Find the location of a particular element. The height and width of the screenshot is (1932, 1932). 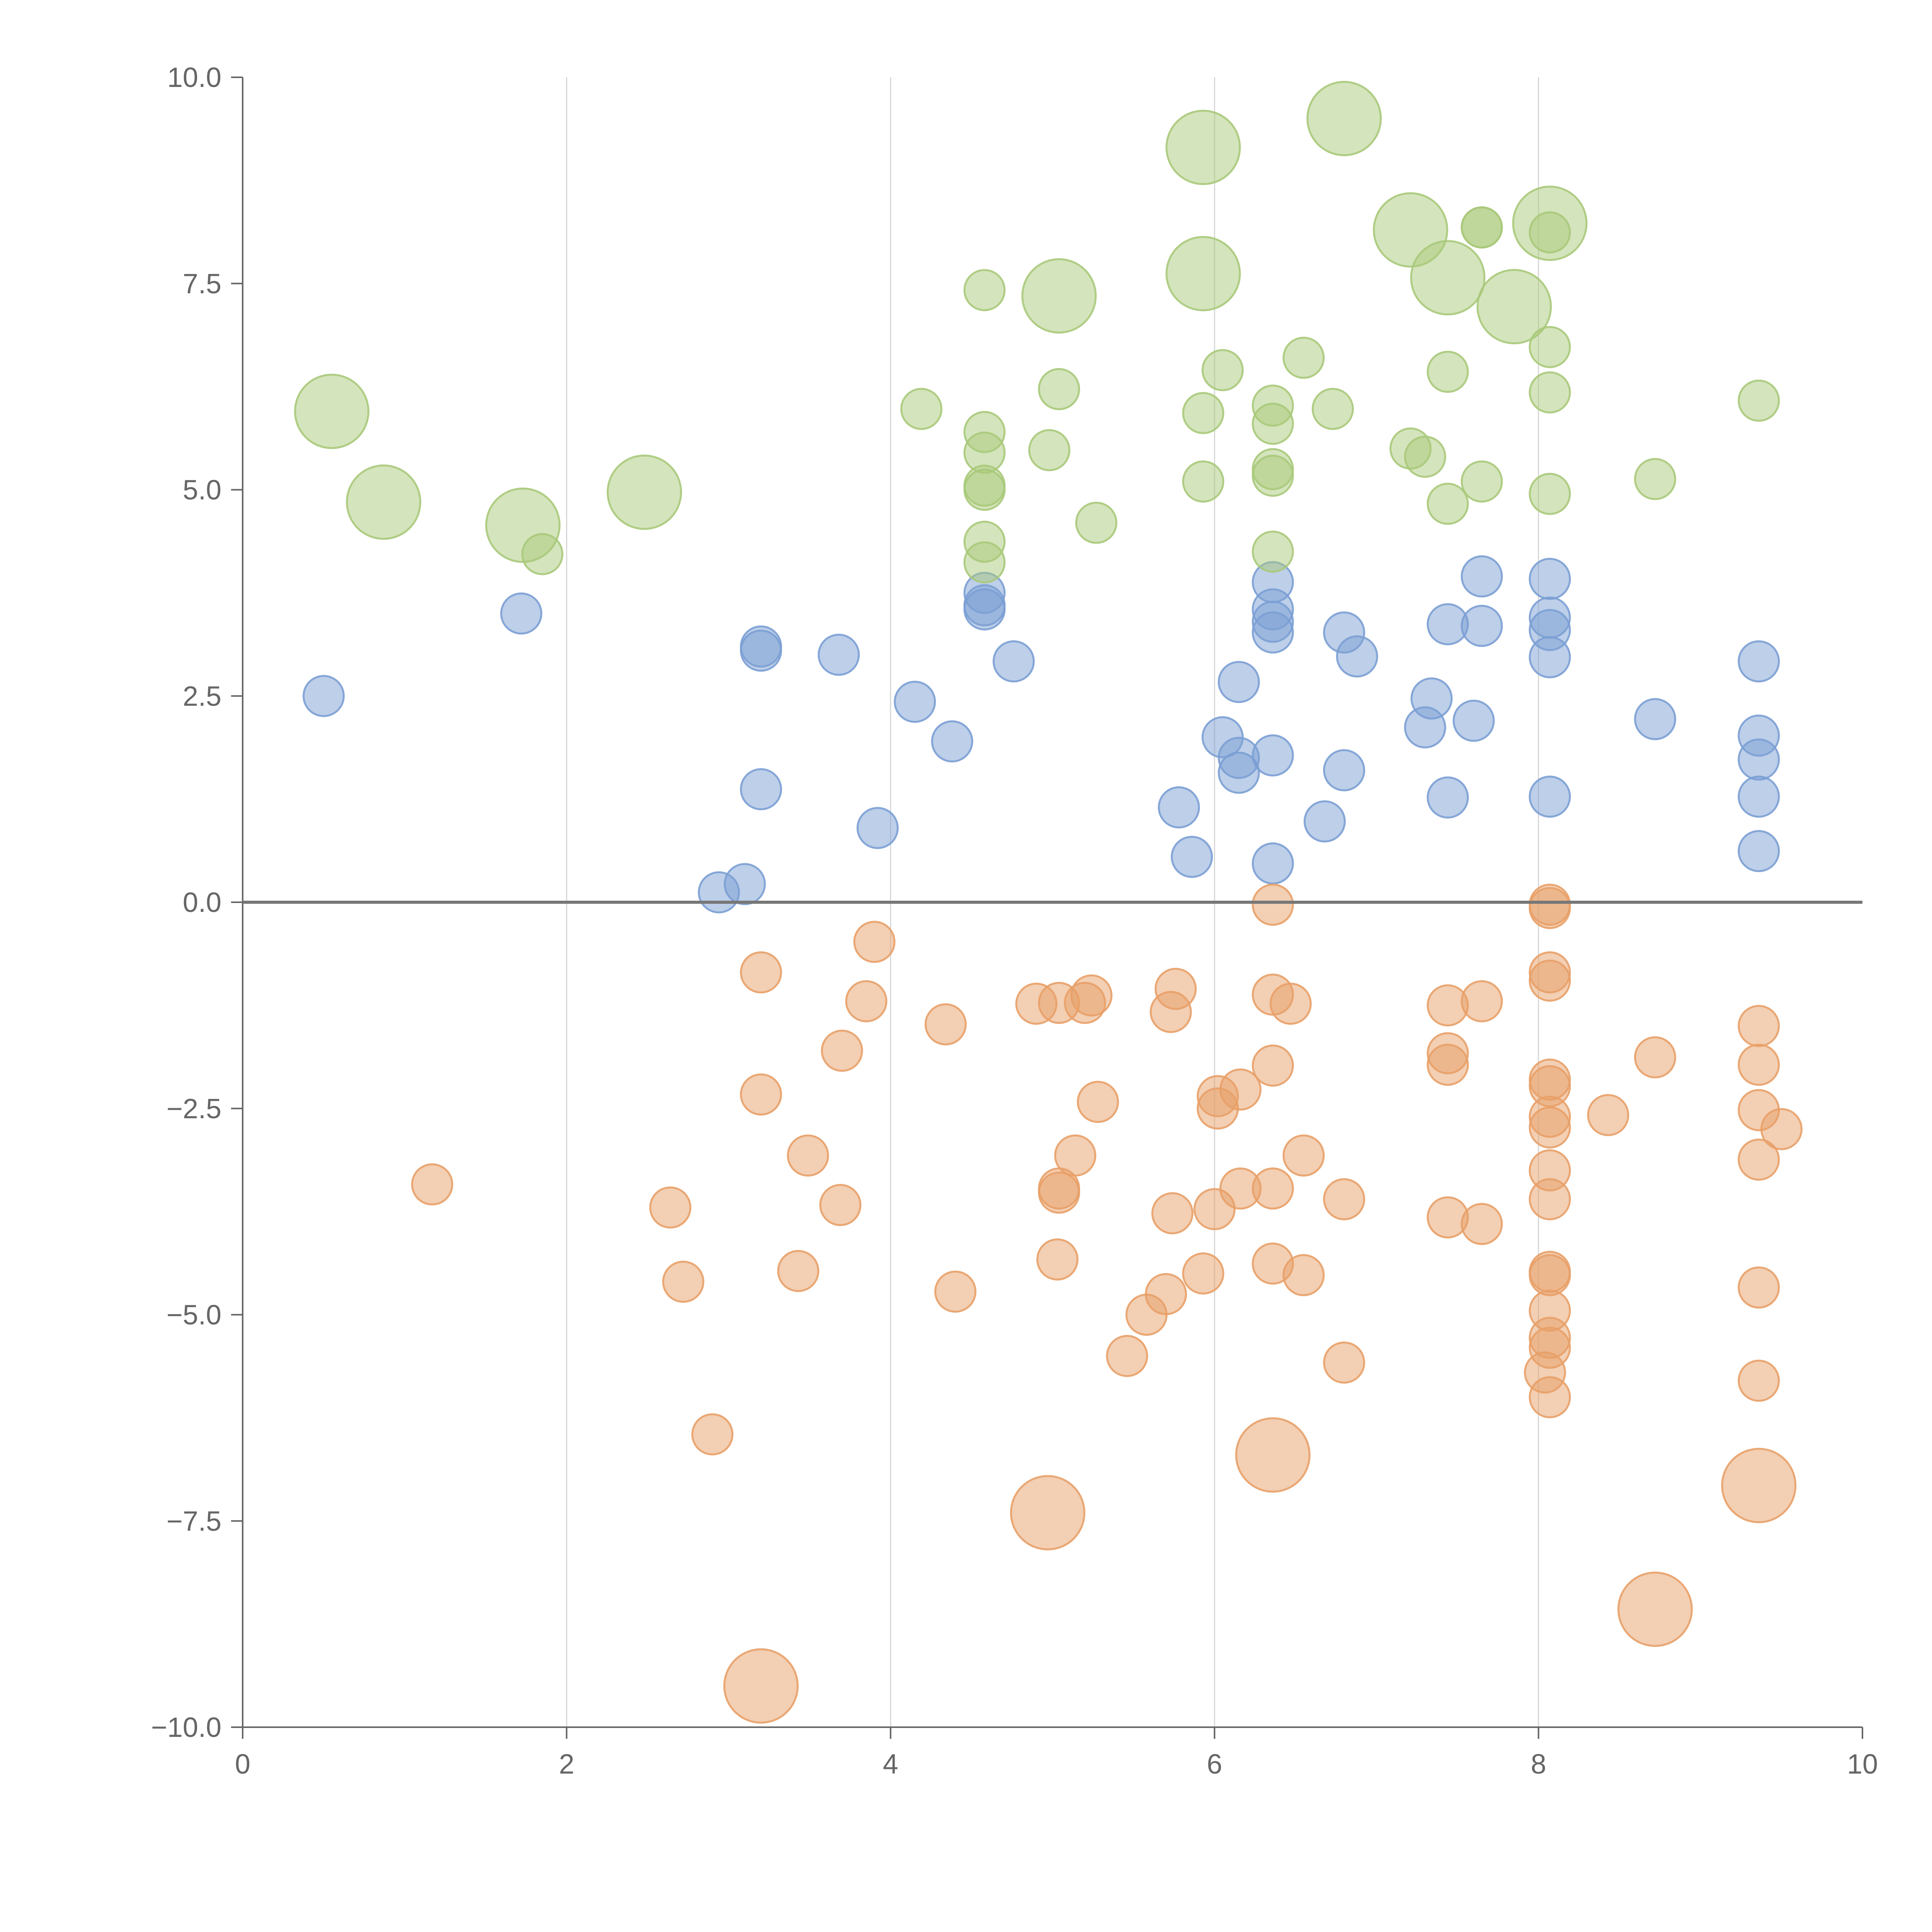

y-tick-label: 10.0 is located at coordinates (194, 78).